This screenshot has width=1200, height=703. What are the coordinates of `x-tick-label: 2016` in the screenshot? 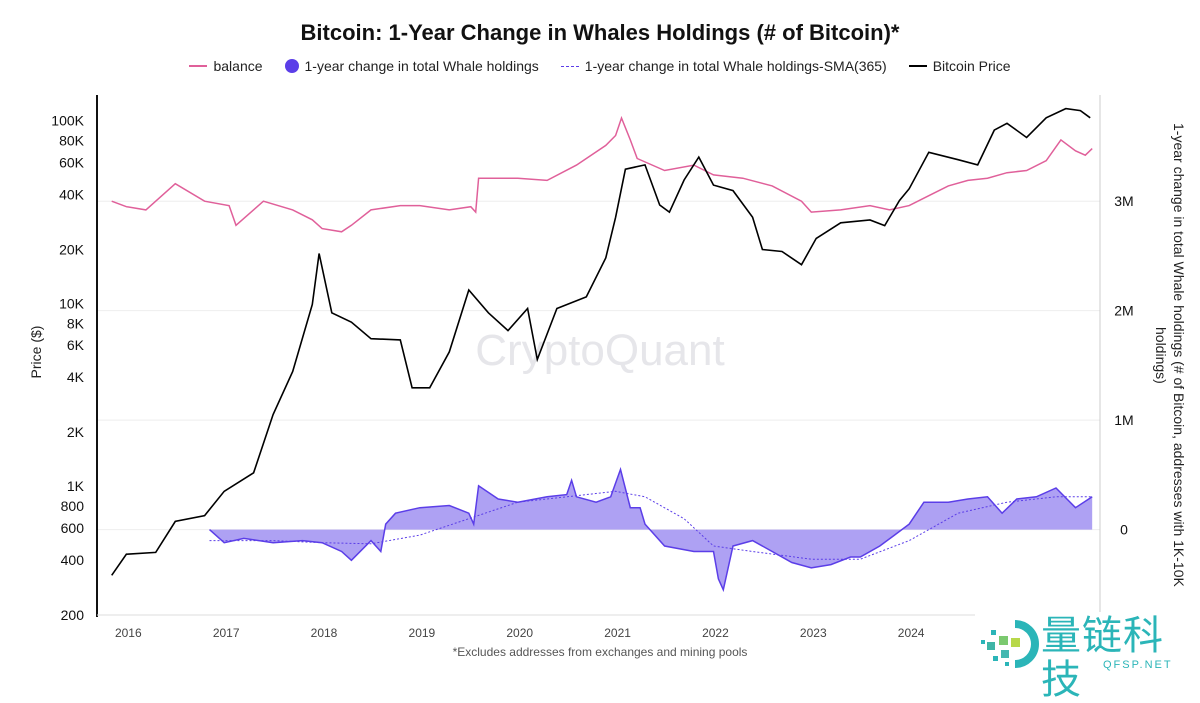 It's located at (128, 633).